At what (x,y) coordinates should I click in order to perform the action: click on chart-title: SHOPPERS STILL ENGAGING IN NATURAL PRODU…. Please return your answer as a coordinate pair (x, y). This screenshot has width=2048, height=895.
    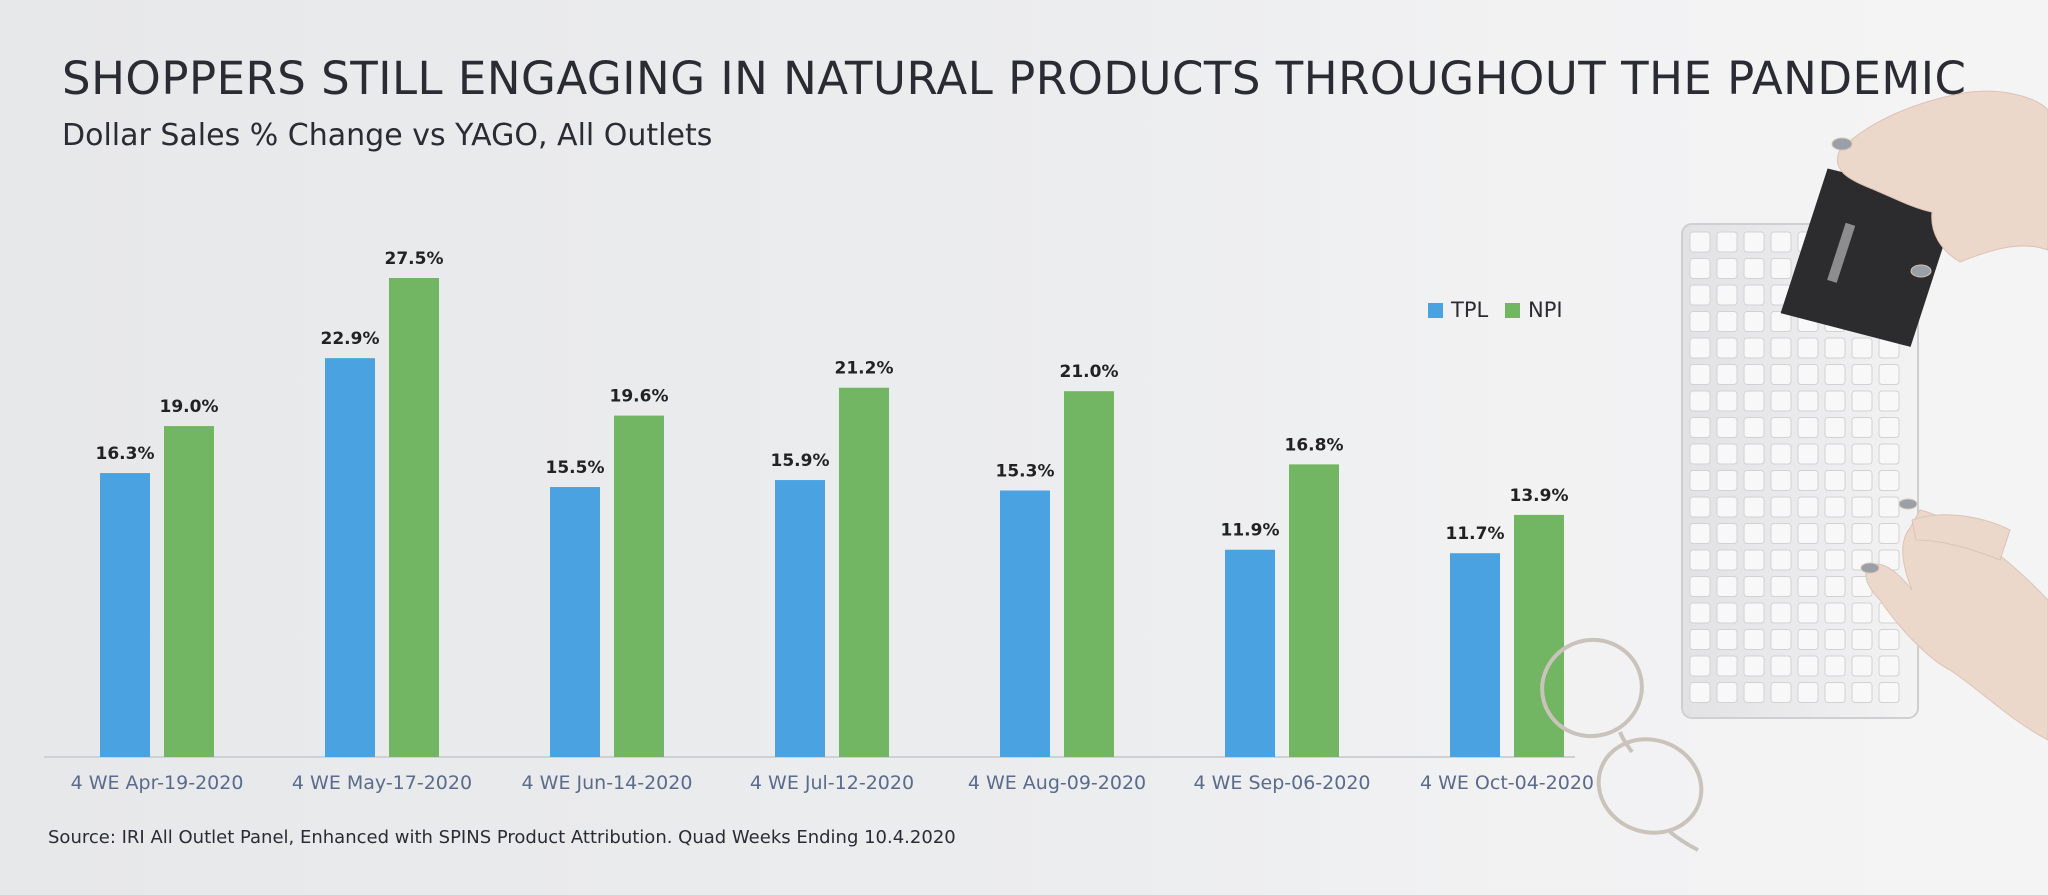
    Looking at the image, I should click on (1014, 78).